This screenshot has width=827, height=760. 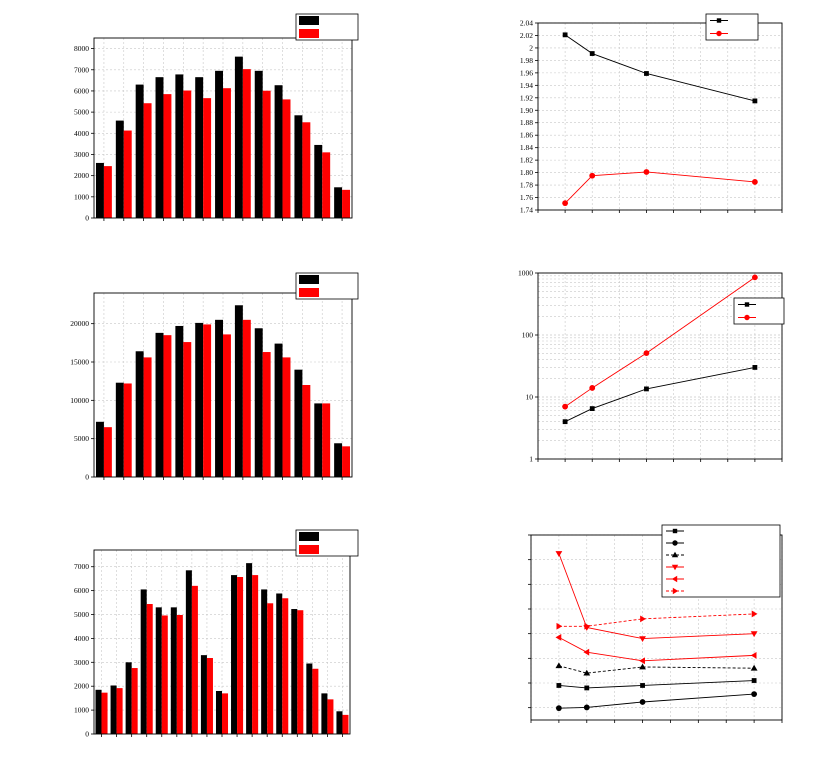 I want to click on line-b-chart: 1 10 100 1000, so click(x=651, y=366).